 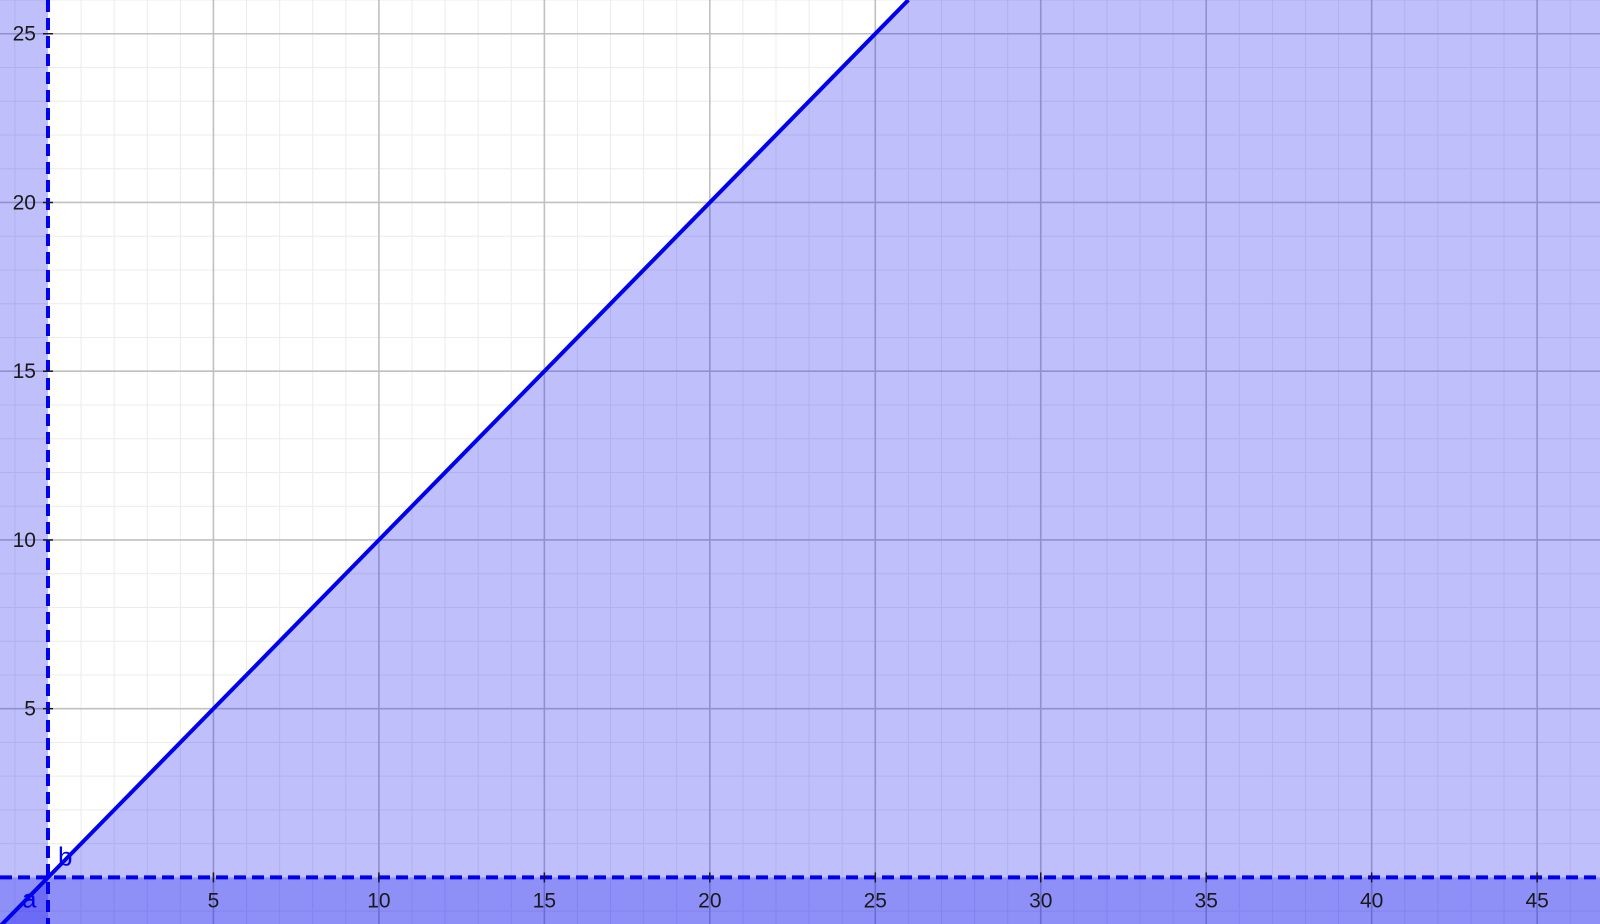 What do you see at coordinates (378, 900) in the screenshot?
I see `x-tick-label: 10` at bounding box center [378, 900].